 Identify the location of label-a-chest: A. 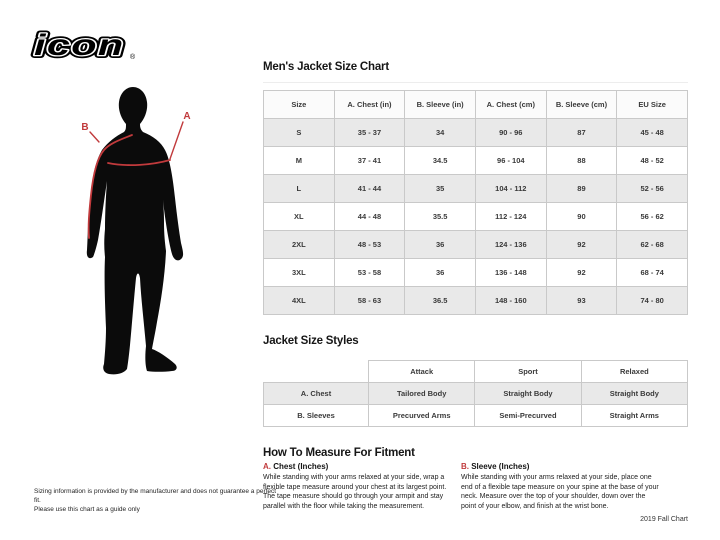
(186, 116).